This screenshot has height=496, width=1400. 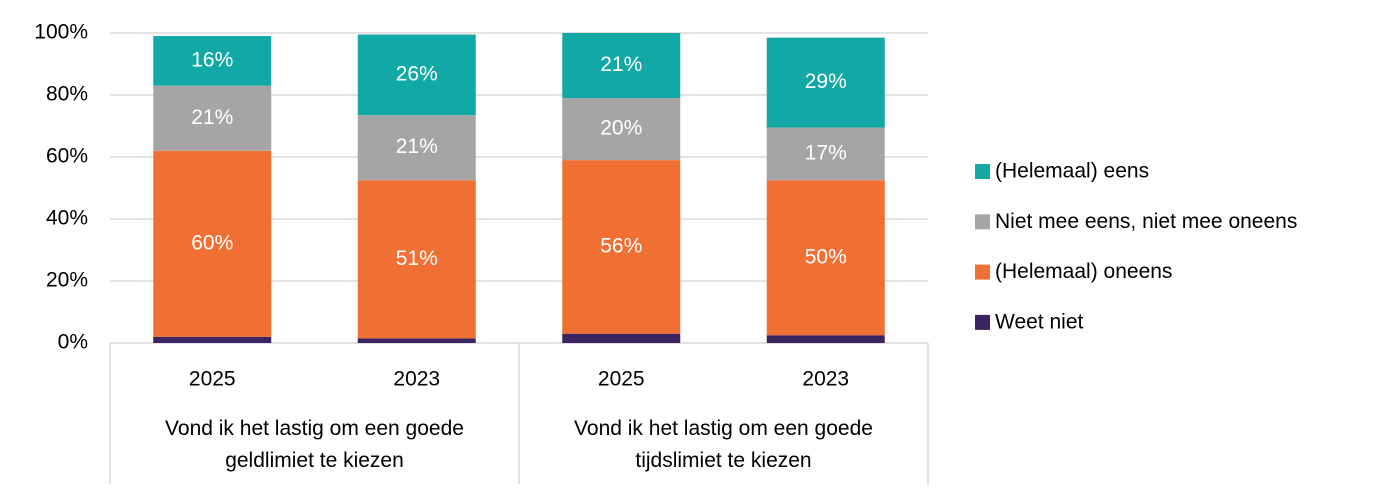 What do you see at coordinates (1083, 271) in the screenshot?
I see `legend-label: (Helemaal) oneens` at bounding box center [1083, 271].